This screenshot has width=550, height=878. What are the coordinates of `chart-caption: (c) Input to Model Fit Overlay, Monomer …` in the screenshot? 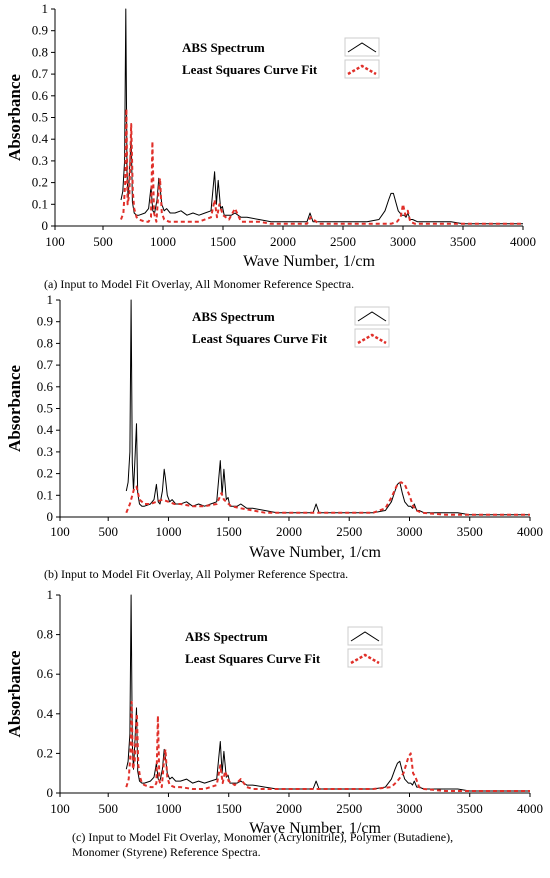 It's located at (263, 844).